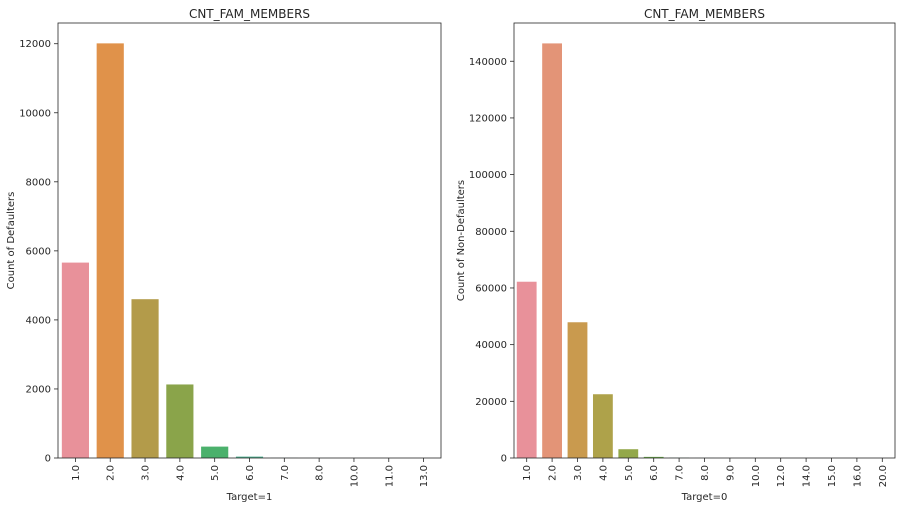  What do you see at coordinates (38, 251) in the screenshot?
I see `chart-1-ytick-label: 6000` at bounding box center [38, 251].